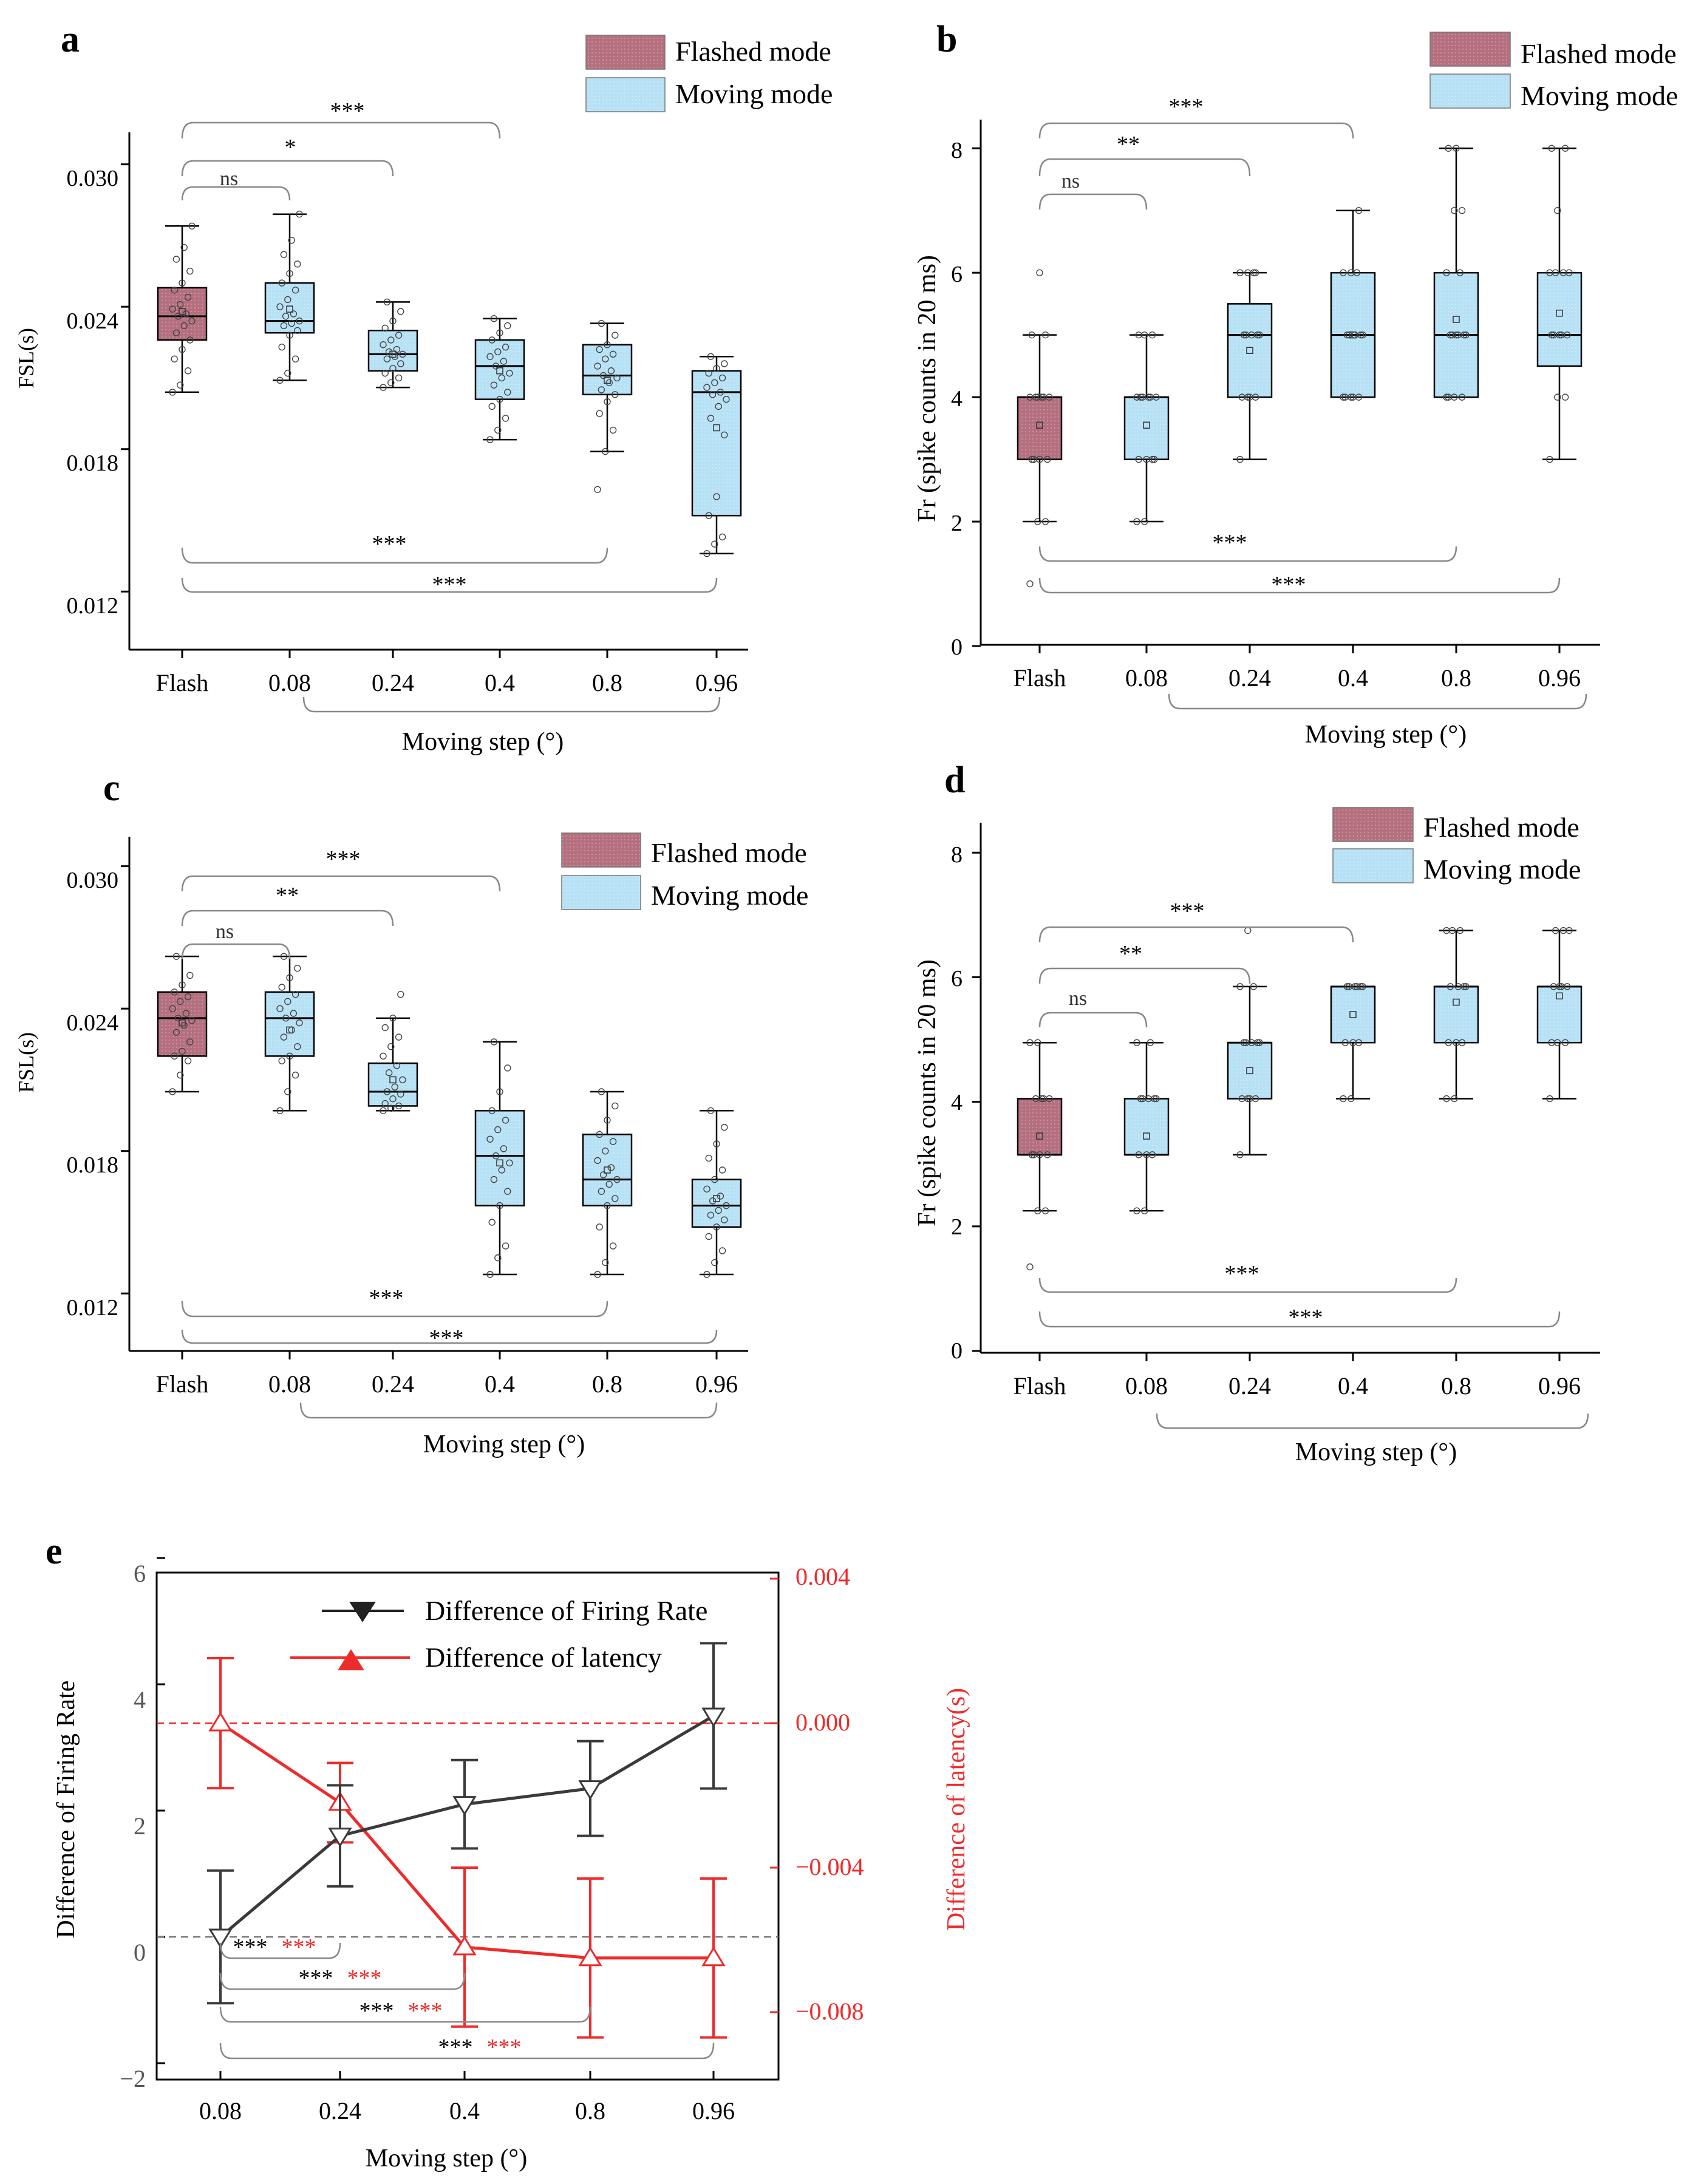 The width and height of the screenshot is (1707, 2184). What do you see at coordinates (1078, 998) in the screenshot?
I see `significance-label: ns` at bounding box center [1078, 998].